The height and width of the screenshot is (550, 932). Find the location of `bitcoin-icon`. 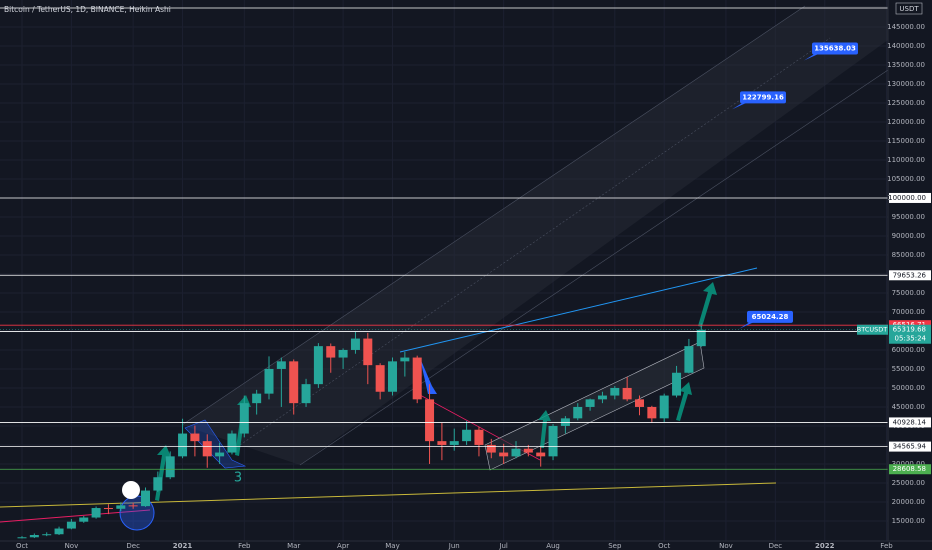

bitcoin-icon is located at coordinates (131, 490).